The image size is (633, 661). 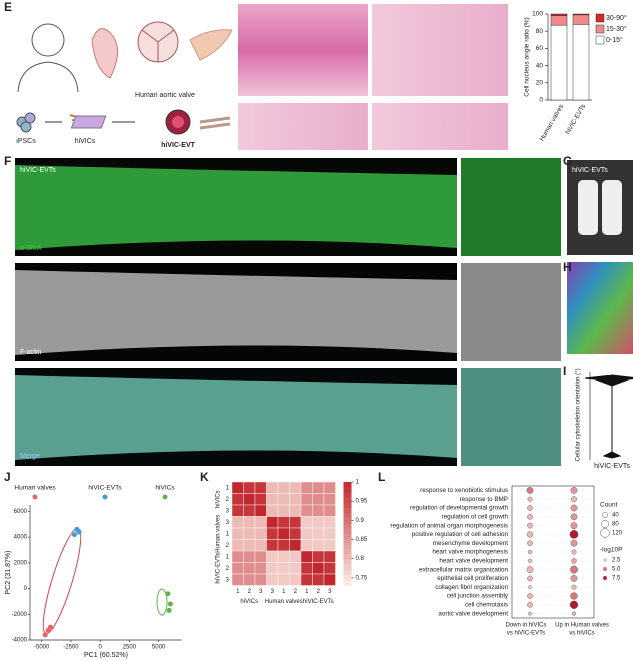 I want to click on panel-letter: G, so click(x=567, y=161).